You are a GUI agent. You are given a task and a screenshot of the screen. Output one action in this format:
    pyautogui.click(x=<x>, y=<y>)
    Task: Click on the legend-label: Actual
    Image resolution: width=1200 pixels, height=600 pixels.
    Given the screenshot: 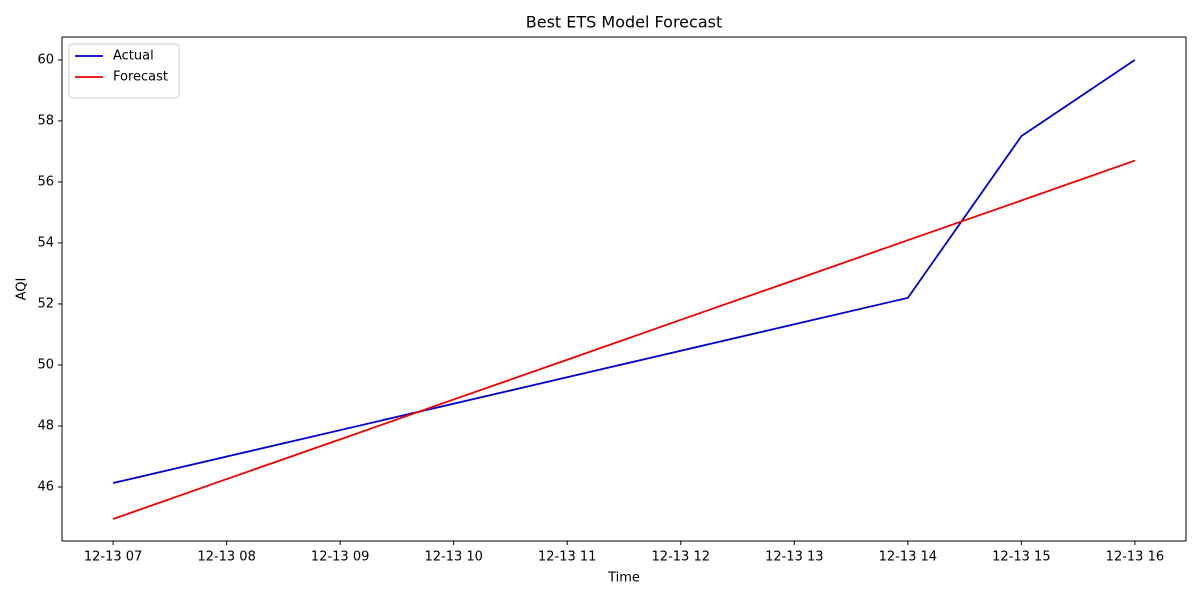 What is the action you would take?
    pyautogui.click(x=133, y=56)
    